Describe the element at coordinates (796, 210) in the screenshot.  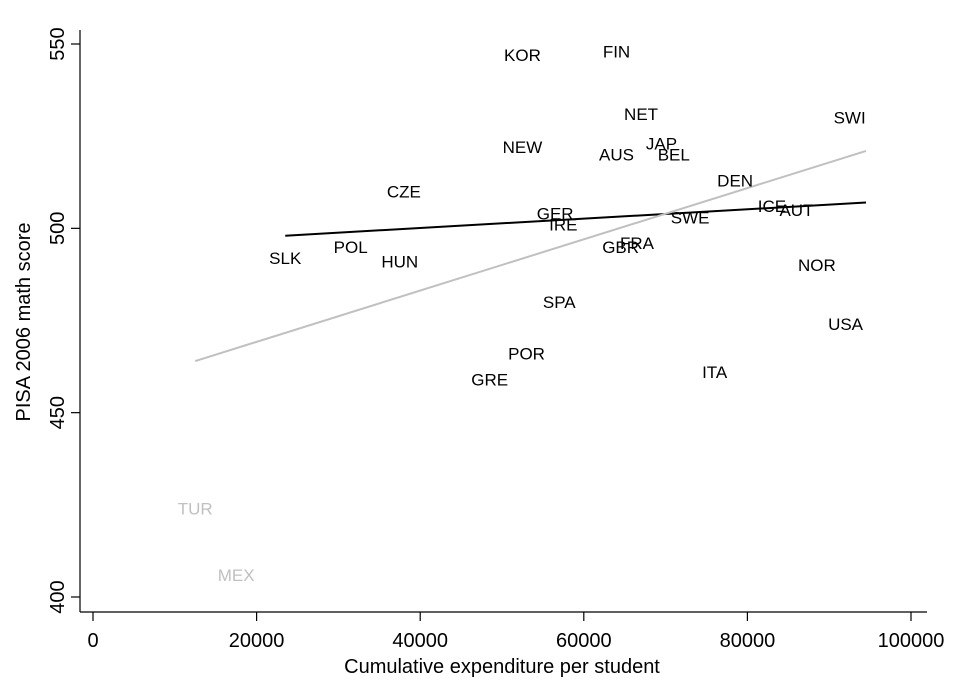
I see `point-label-aut: AUT` at that location.